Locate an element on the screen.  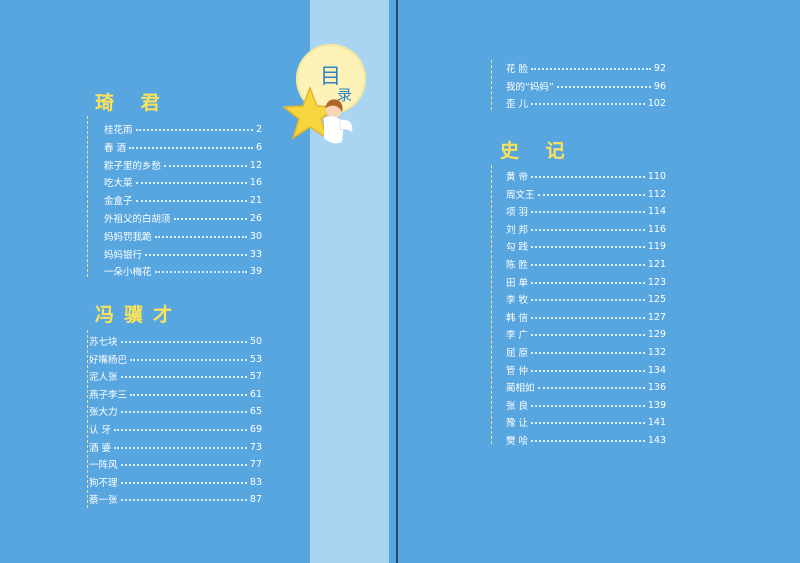
toc-entry: 刘 邦 116 is located at coordinates (586, 229).